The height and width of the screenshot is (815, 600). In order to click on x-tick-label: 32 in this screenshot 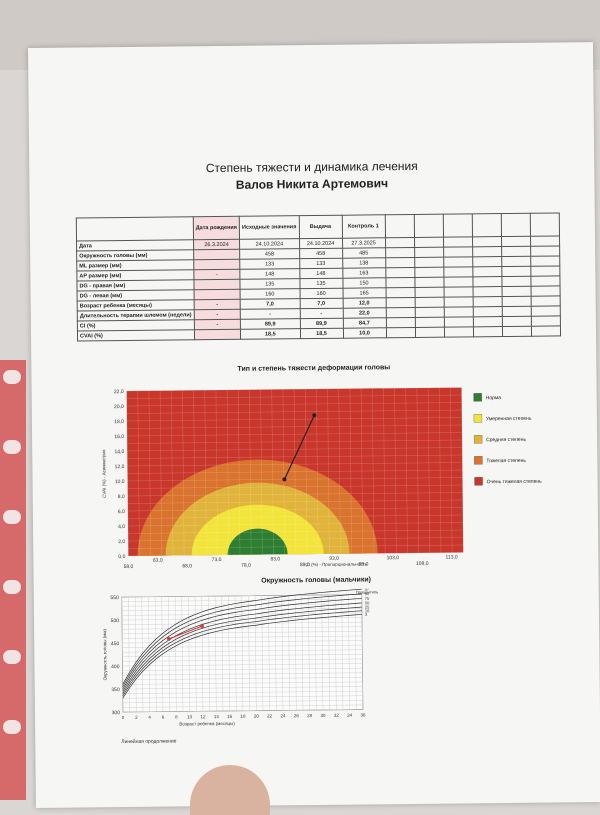, I will do `click(337, 715)`.